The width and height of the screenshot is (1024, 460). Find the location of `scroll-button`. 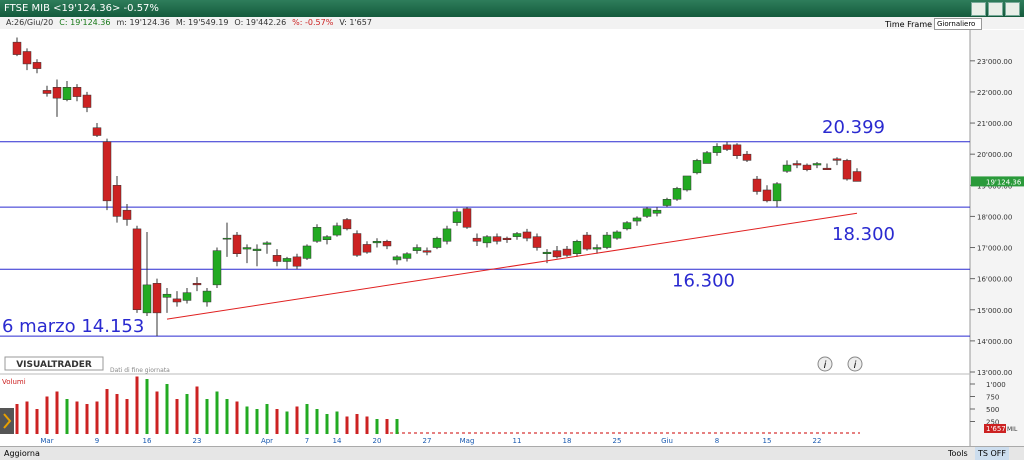

scroll-button is located at coordinates (7, 421).